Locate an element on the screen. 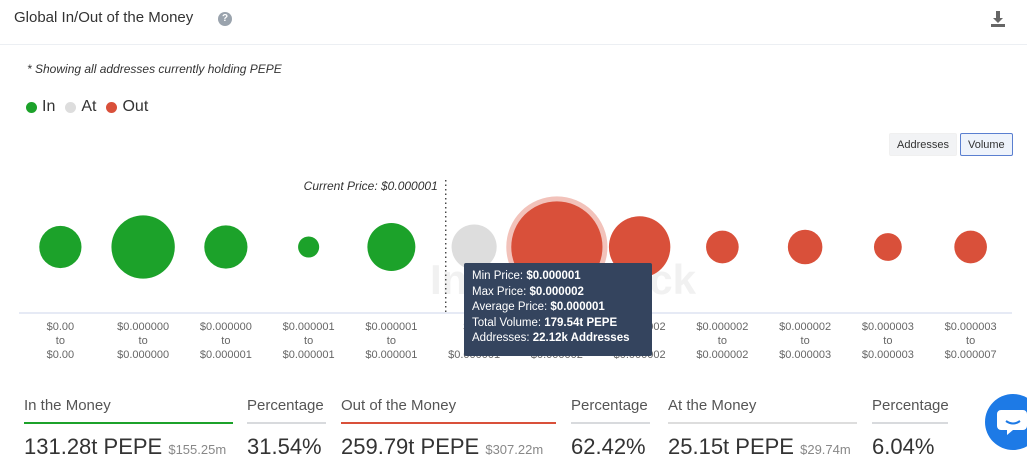 Image resolution: width=1027 pixels, height=462 pixels. legend-label-out: Out is located at coordinates (135, 106).